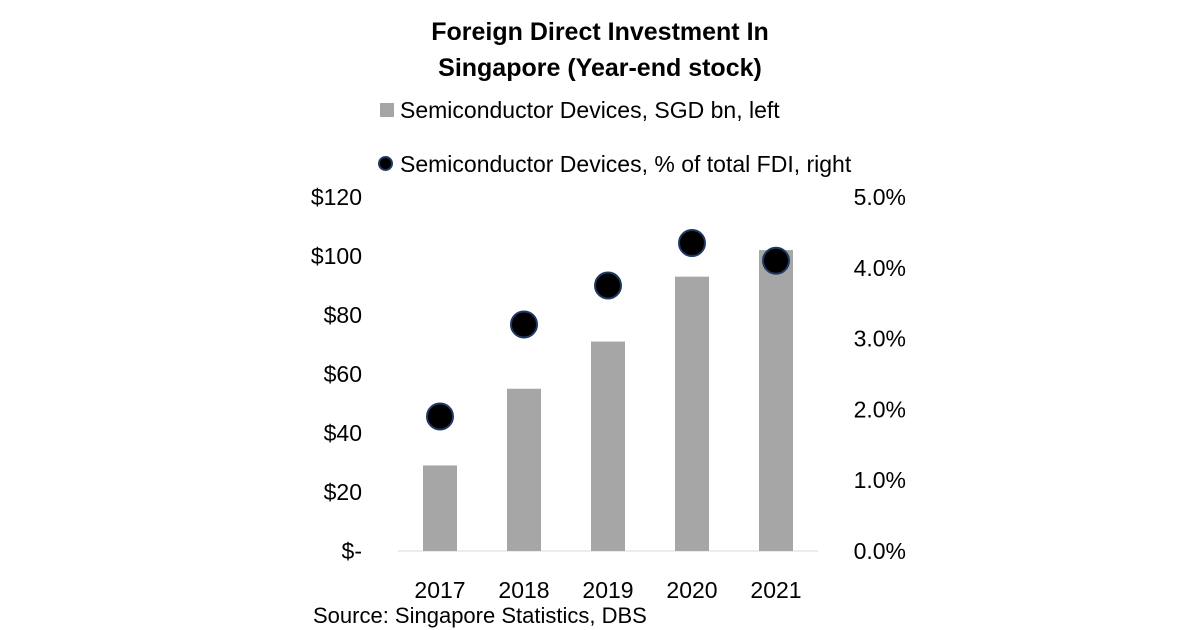  I want to click on dot-2021, so click(776, 260).